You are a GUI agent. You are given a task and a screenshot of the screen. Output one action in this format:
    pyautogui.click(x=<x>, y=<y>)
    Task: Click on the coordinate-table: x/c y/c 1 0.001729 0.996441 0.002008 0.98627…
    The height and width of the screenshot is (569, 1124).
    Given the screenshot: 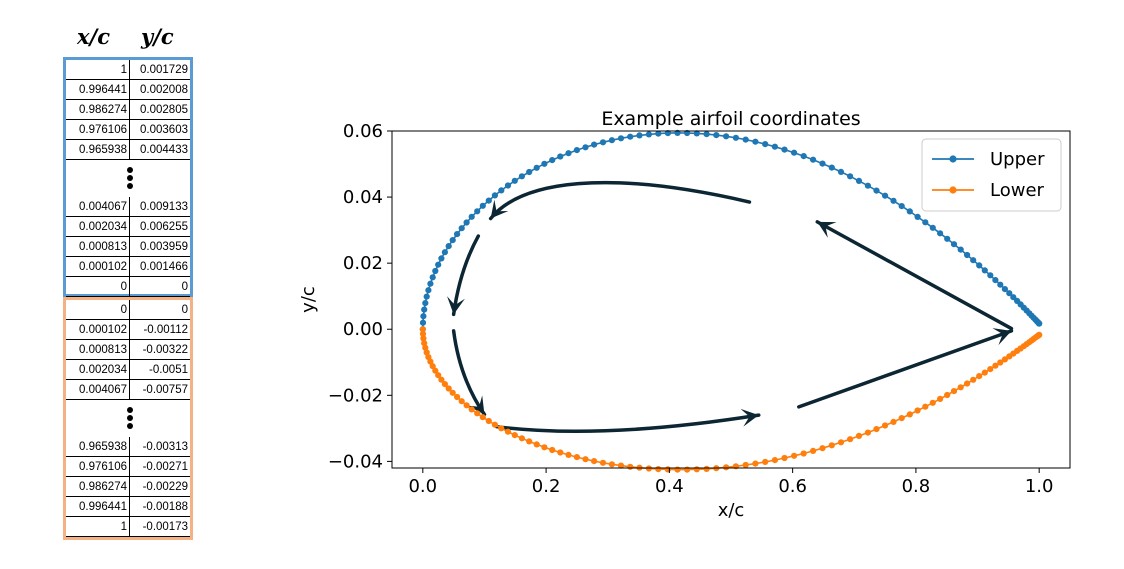 What is the action you would take?
    pyautogui.click(x=128, y=280)
    